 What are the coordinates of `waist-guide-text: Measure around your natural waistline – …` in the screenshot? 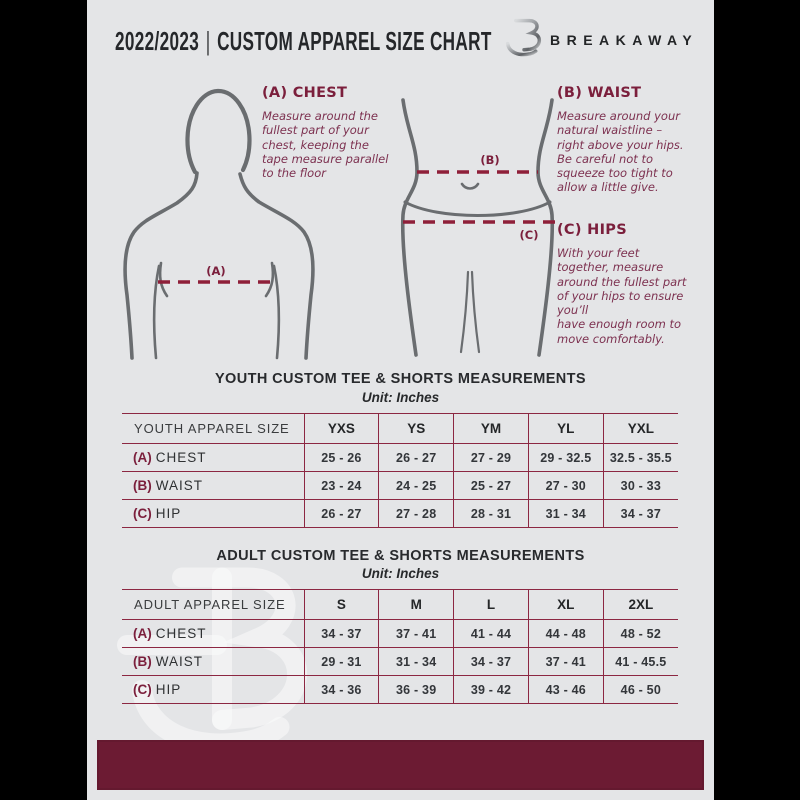 It's located at (620, 152).